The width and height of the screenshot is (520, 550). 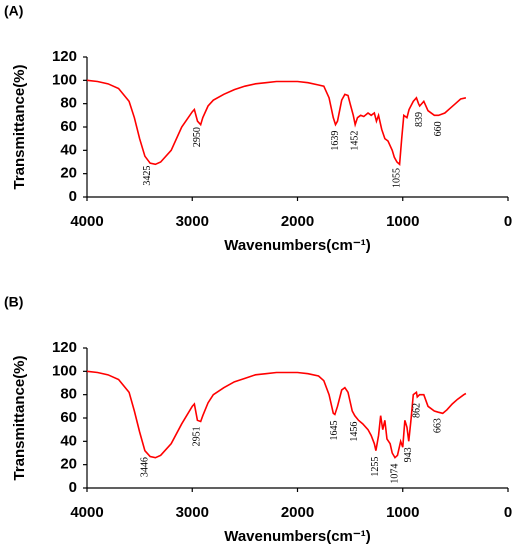 I want to click on peak-label: 1074, so click(x=394, y=474).